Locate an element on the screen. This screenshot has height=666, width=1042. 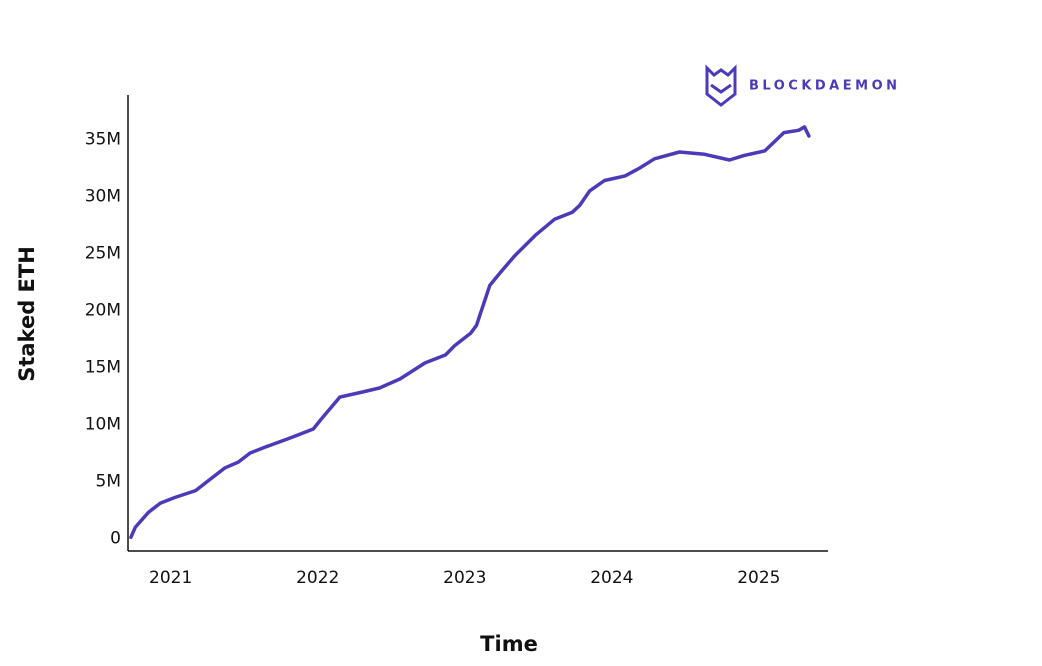
brand-name: BLOCKDAEMON is located at coordinates (825, 86).